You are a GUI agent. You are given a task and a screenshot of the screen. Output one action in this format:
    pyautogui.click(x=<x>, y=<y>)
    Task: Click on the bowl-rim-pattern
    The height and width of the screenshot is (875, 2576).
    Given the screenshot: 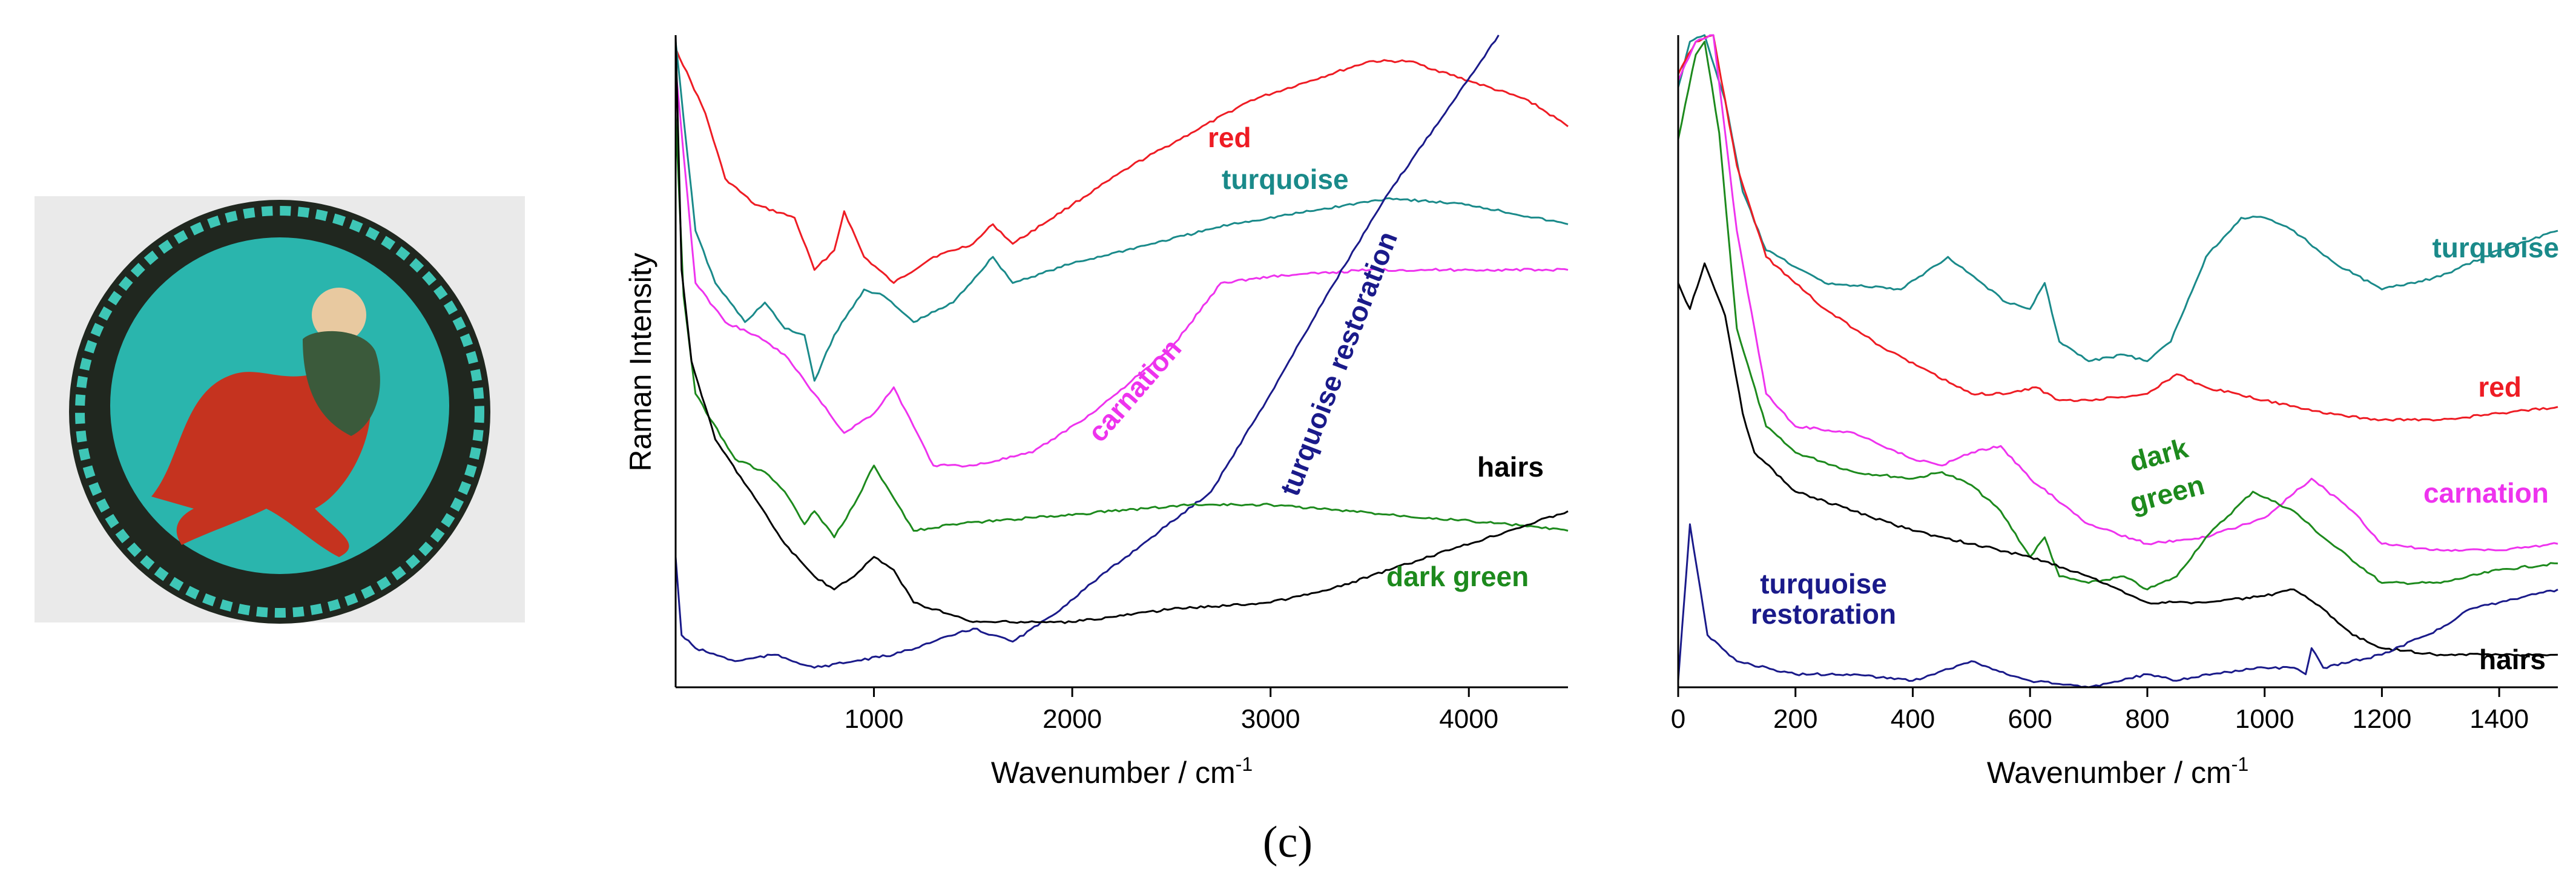 What is the action you would take?
    pyautogui.click(x=279, y=412)
    